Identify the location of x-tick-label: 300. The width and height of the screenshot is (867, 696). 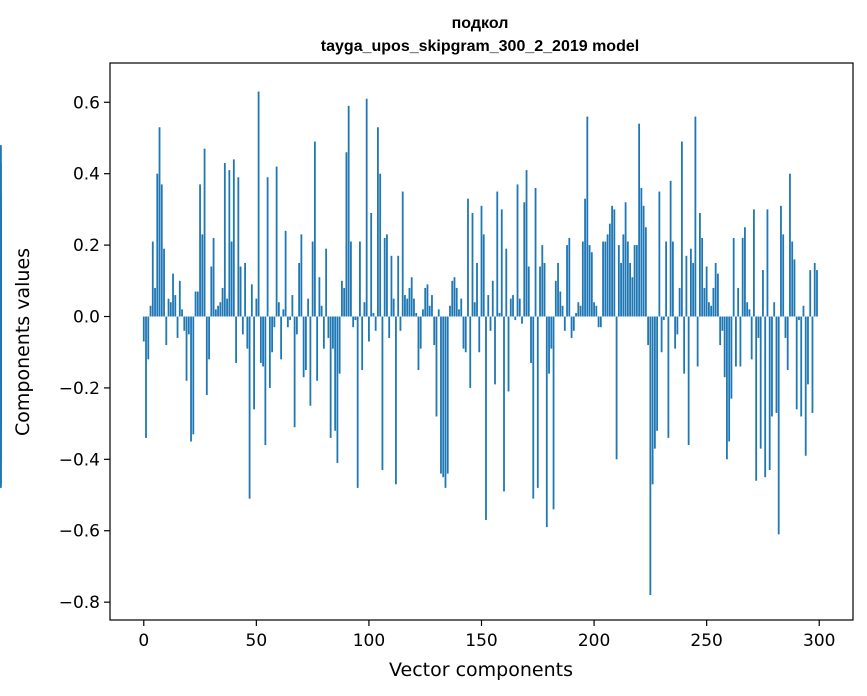
(819, 641).